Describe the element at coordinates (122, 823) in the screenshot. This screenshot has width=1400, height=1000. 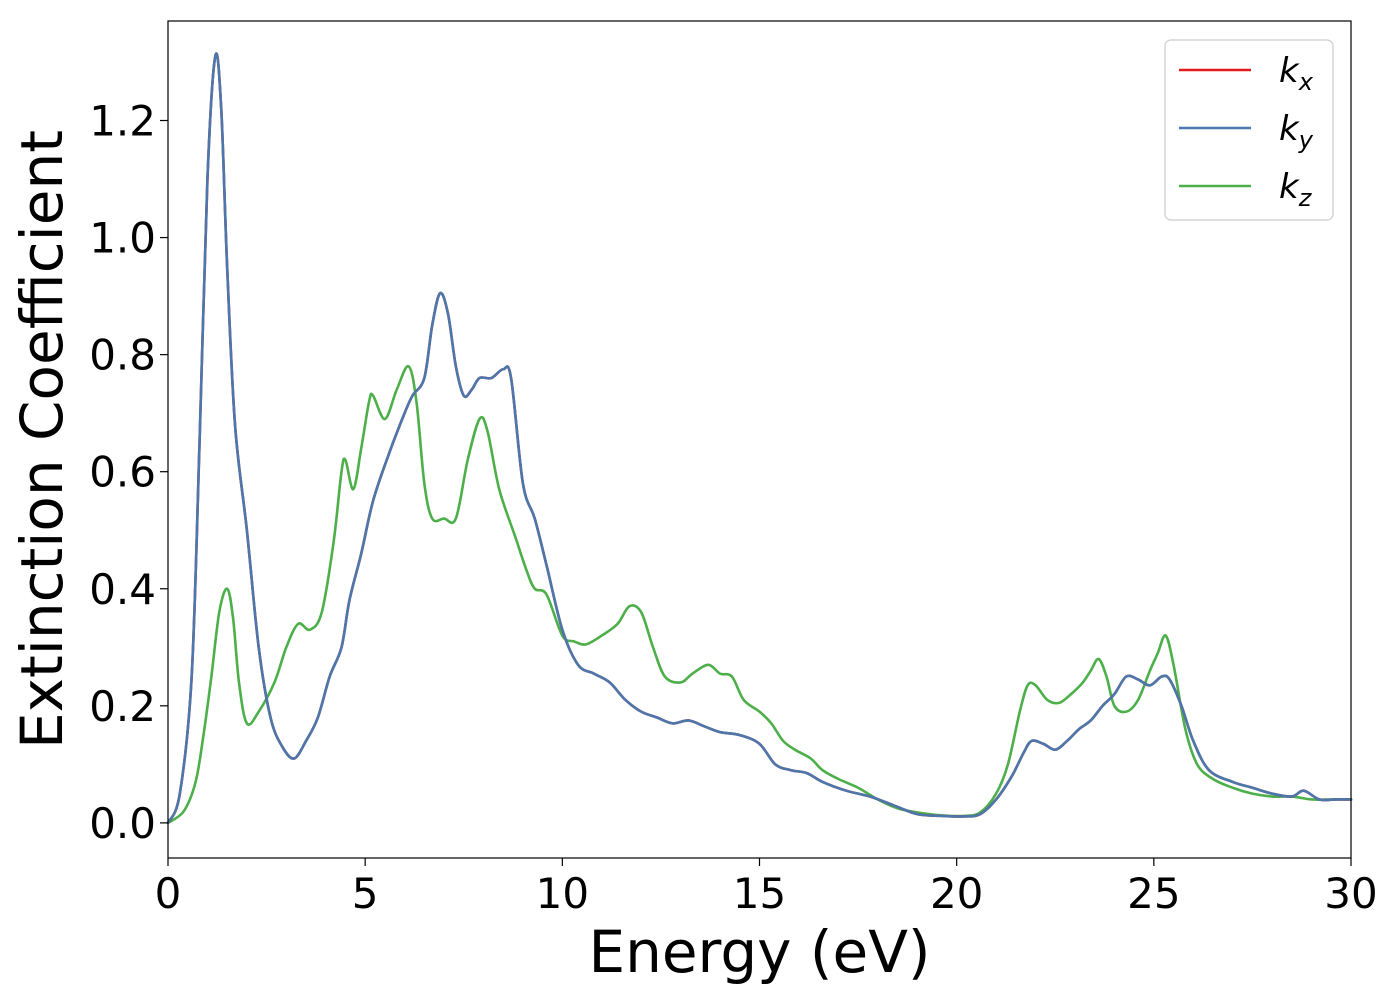
I see `y-tick-label: 0.0` at that location.